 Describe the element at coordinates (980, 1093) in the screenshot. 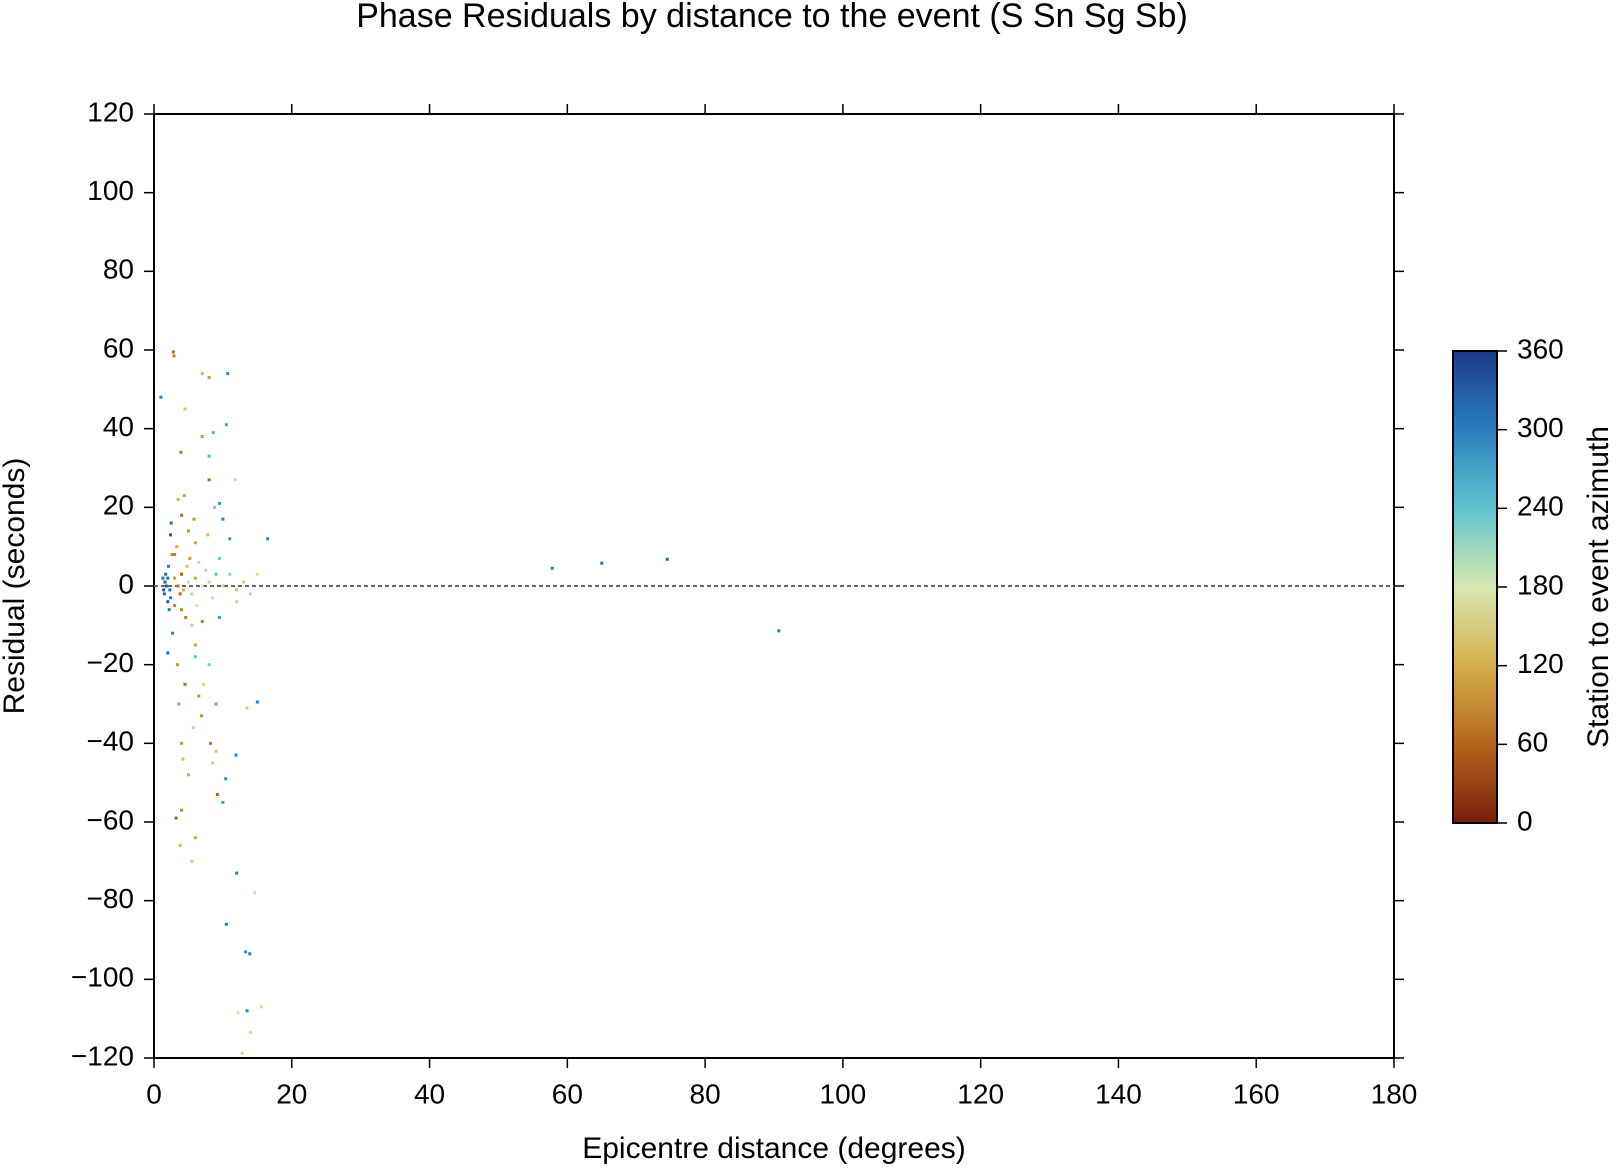

I see `x-tick-label: 120` at that location.